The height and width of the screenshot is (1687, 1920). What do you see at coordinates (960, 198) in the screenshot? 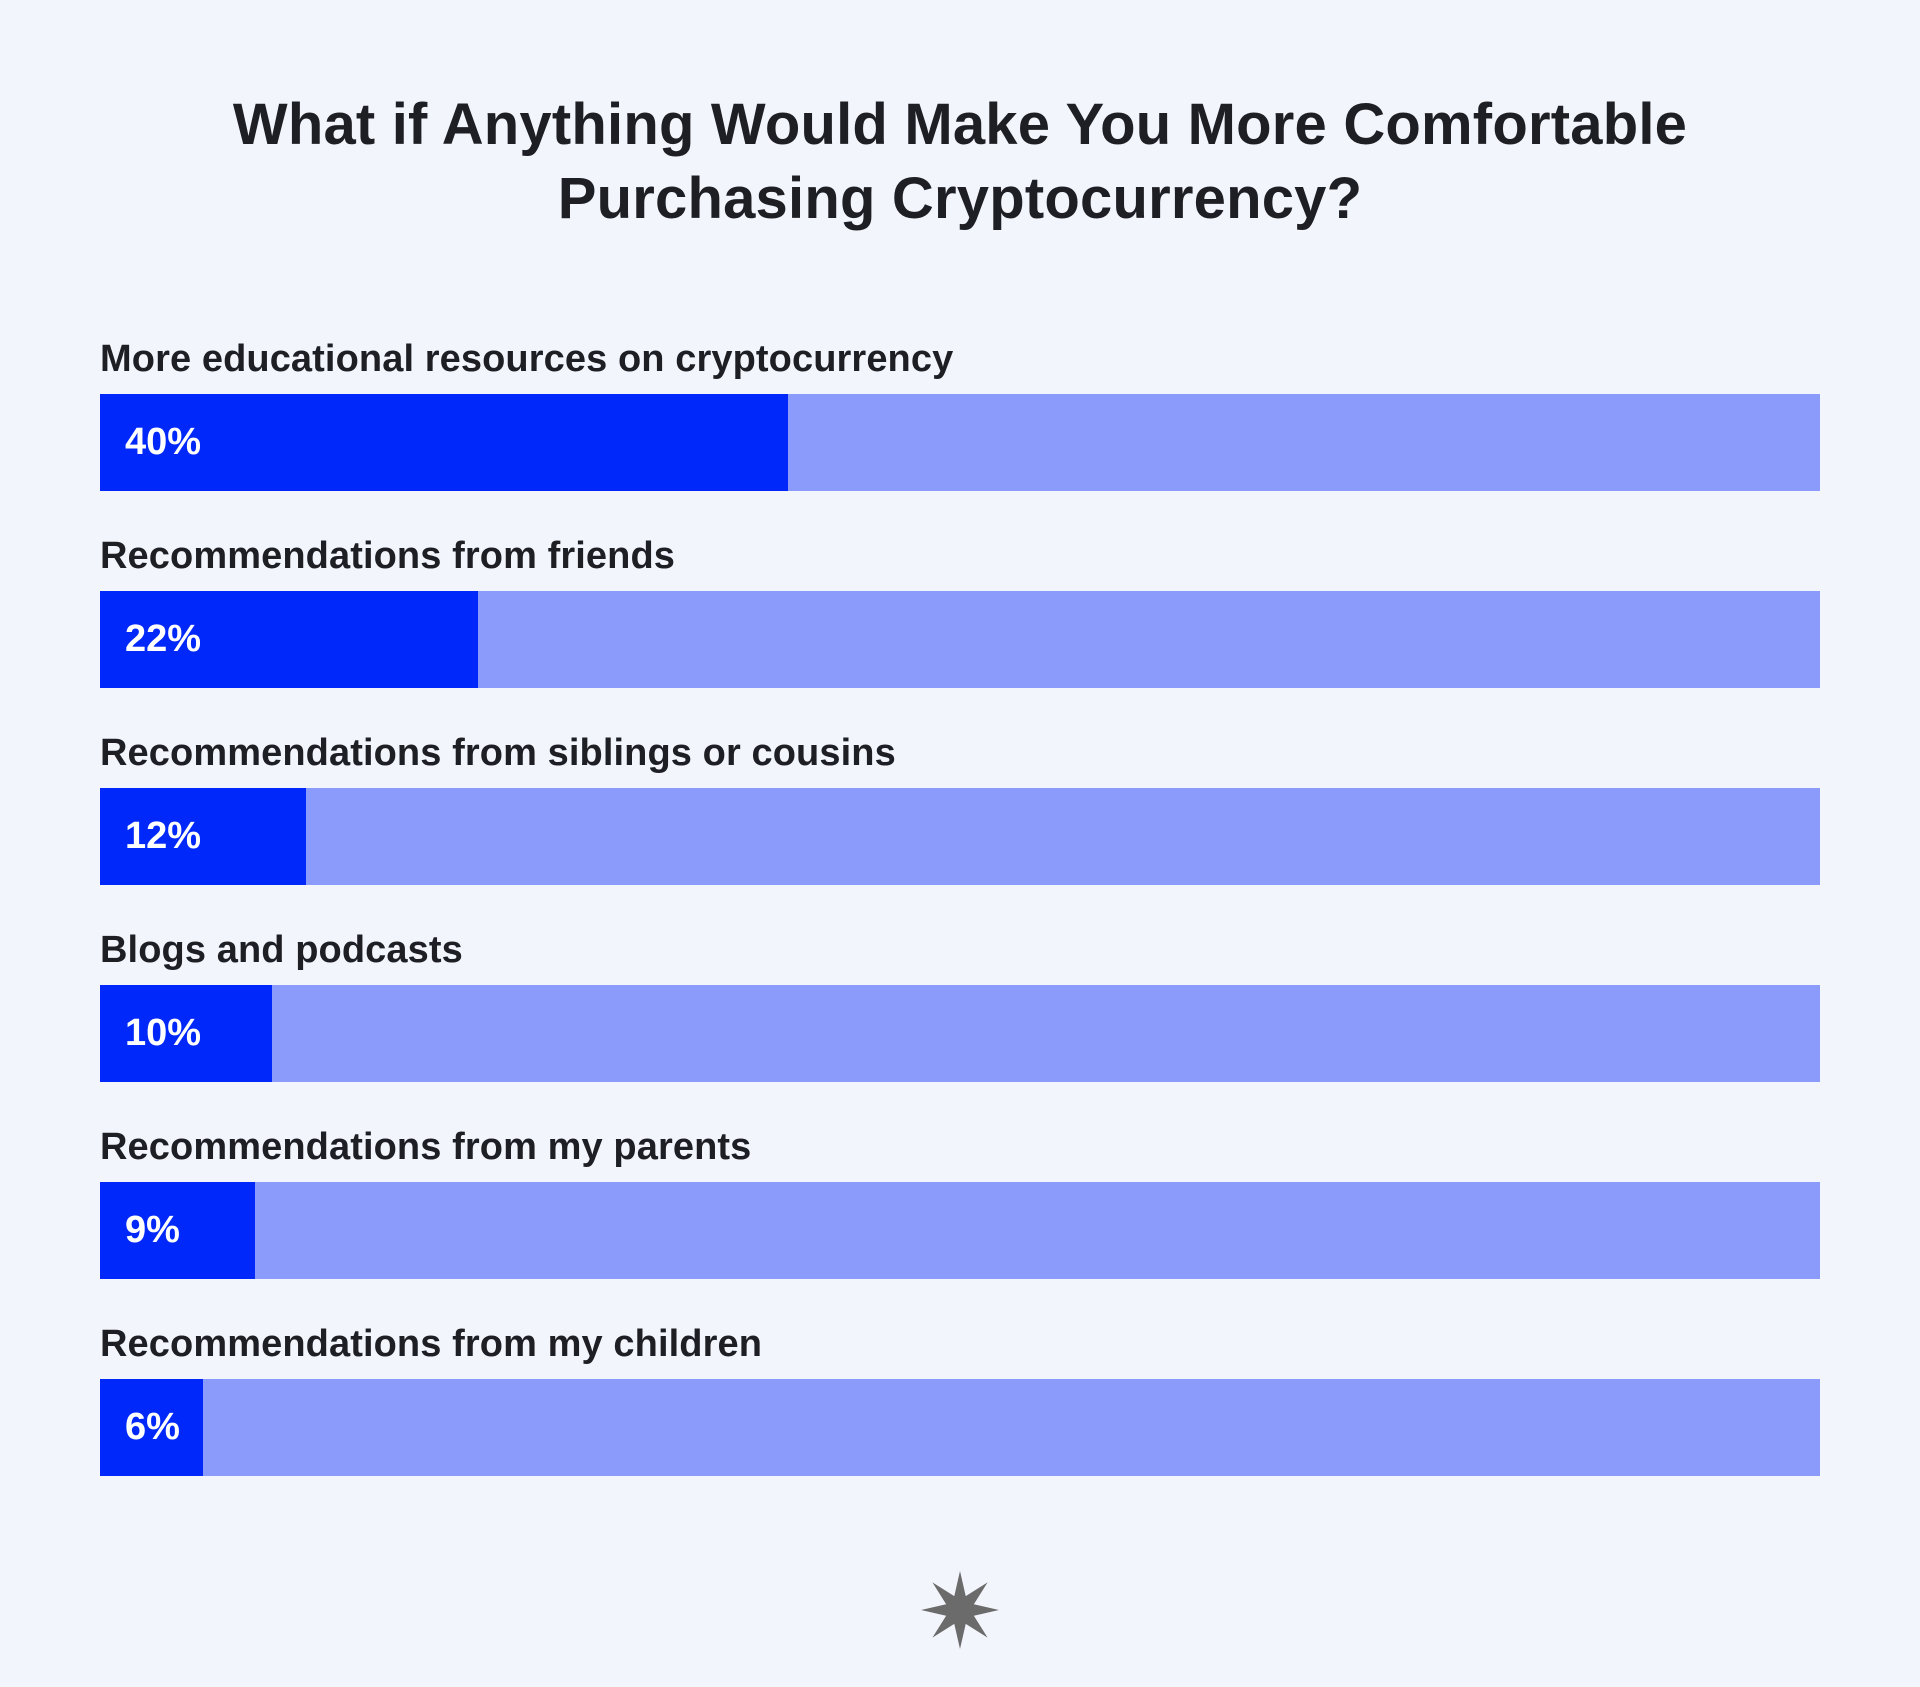
I see `chart-title-line-2: Purchasing Cryptocurrency?` at bounding box center [960, 198].